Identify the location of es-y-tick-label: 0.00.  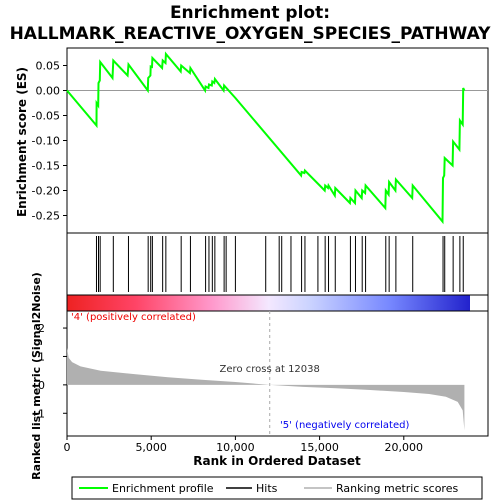
(48, 91).